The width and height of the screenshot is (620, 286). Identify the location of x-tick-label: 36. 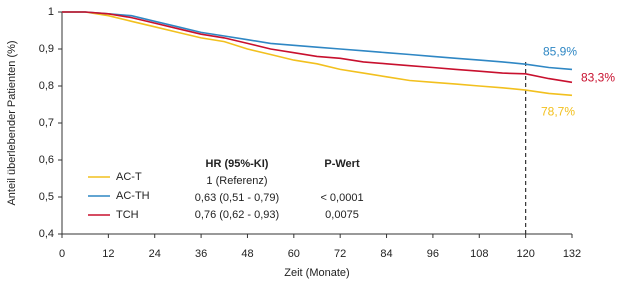
(201, 254).